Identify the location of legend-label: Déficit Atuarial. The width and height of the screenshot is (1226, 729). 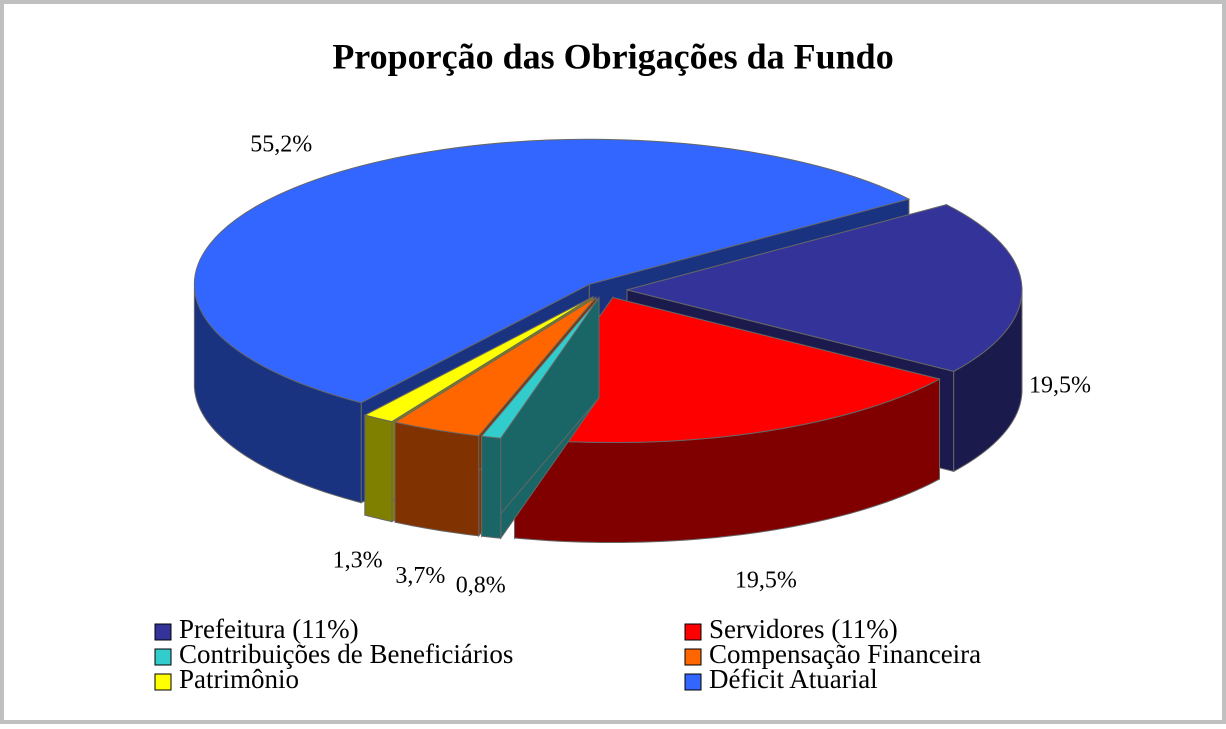
(793, 679).